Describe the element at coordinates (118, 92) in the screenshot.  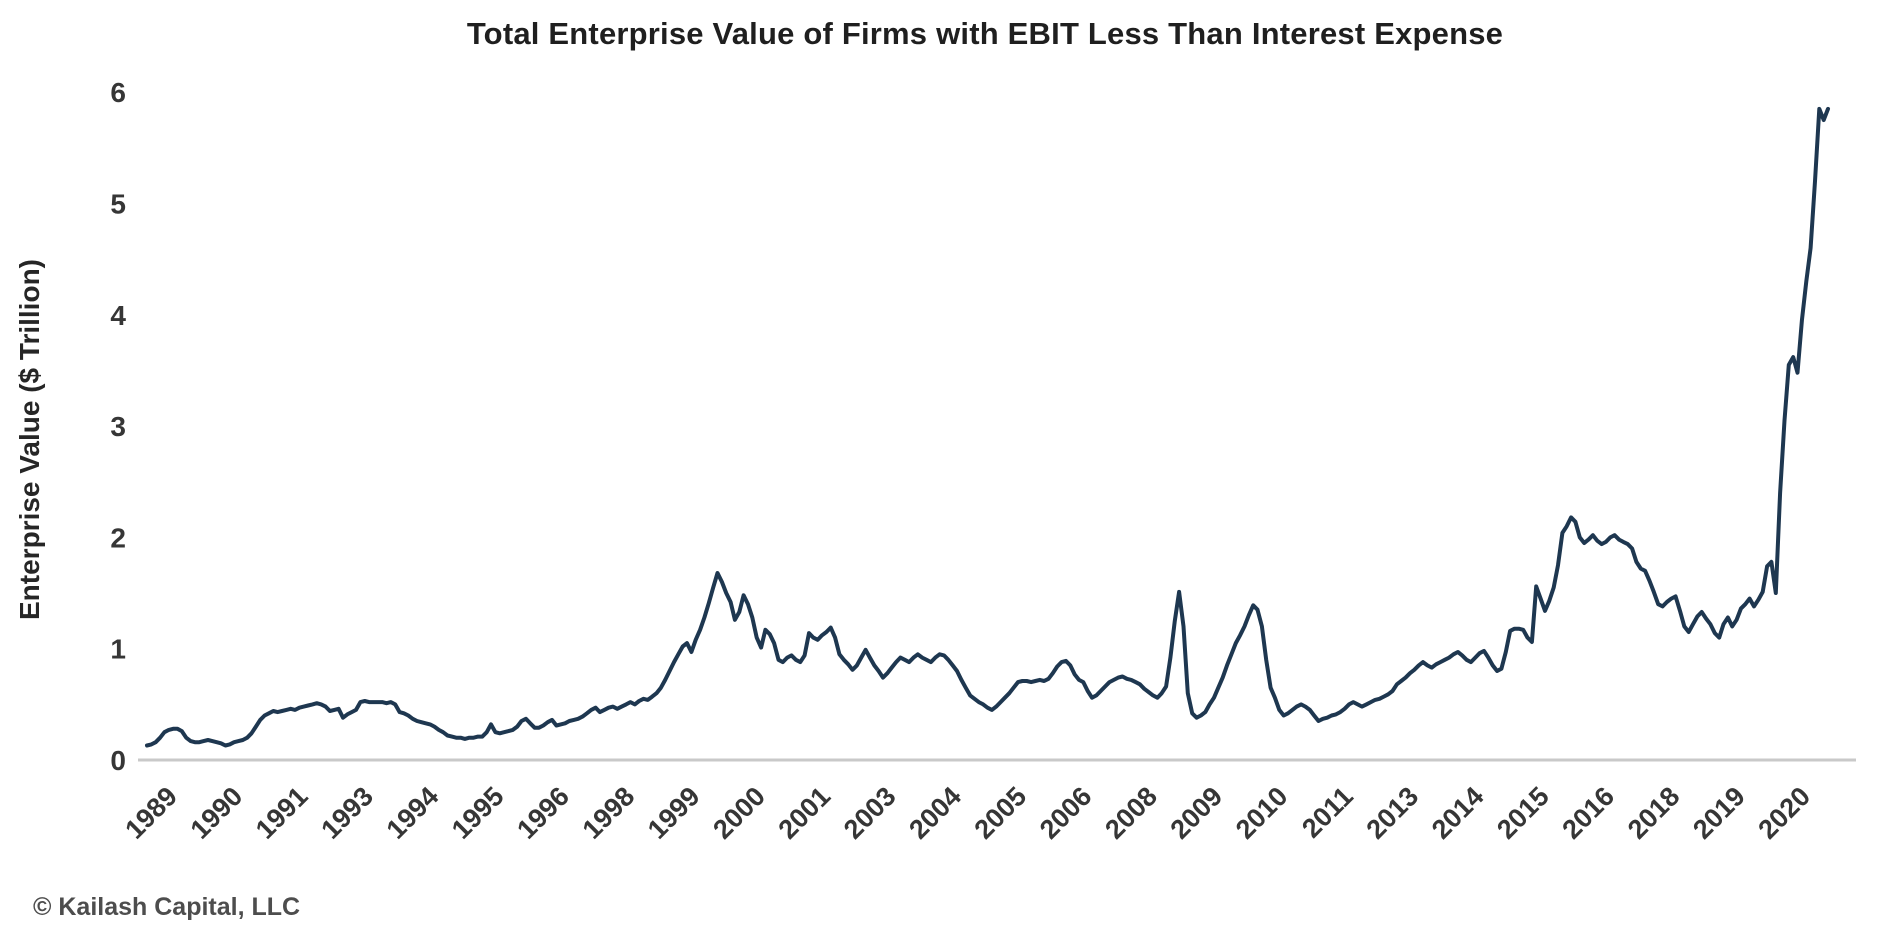
I see `y-tick-label: 6` at that location.